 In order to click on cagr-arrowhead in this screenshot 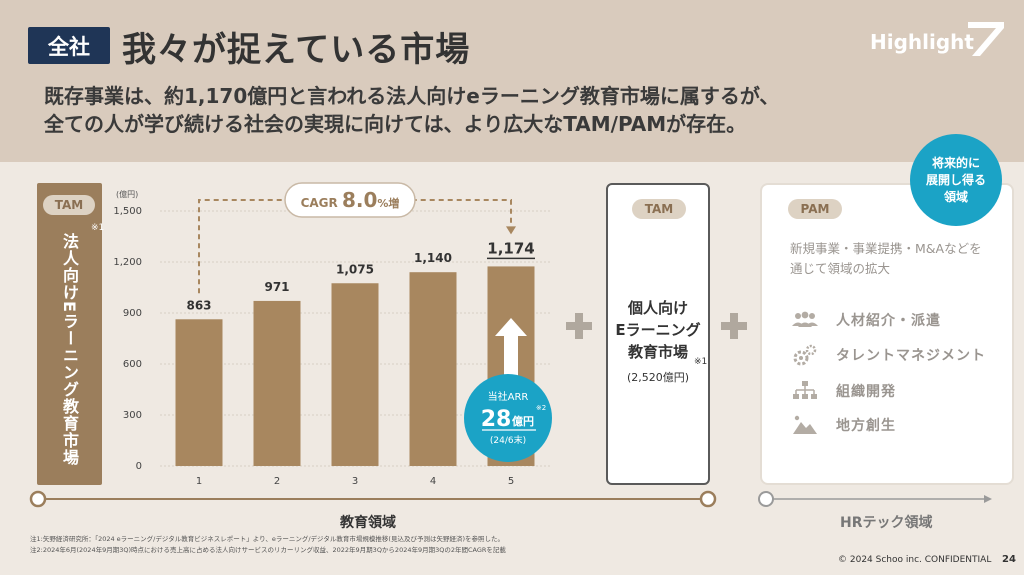, I will do `click(511, 230)`.